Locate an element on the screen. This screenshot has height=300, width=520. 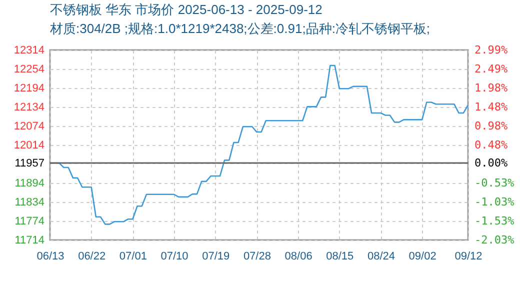
chart-title: 不锈钢板 华东 市场价 2025-06-13 - 2025-09-12 is located at coordinates (186, 9).